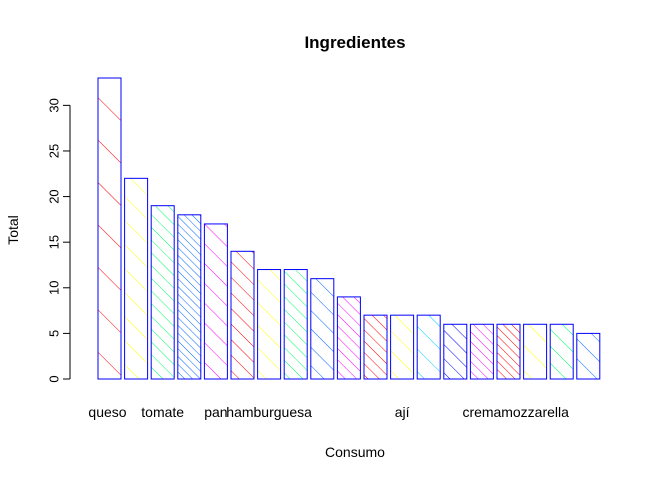  I want to click on x-tick-label: queso, so click(107, 412).